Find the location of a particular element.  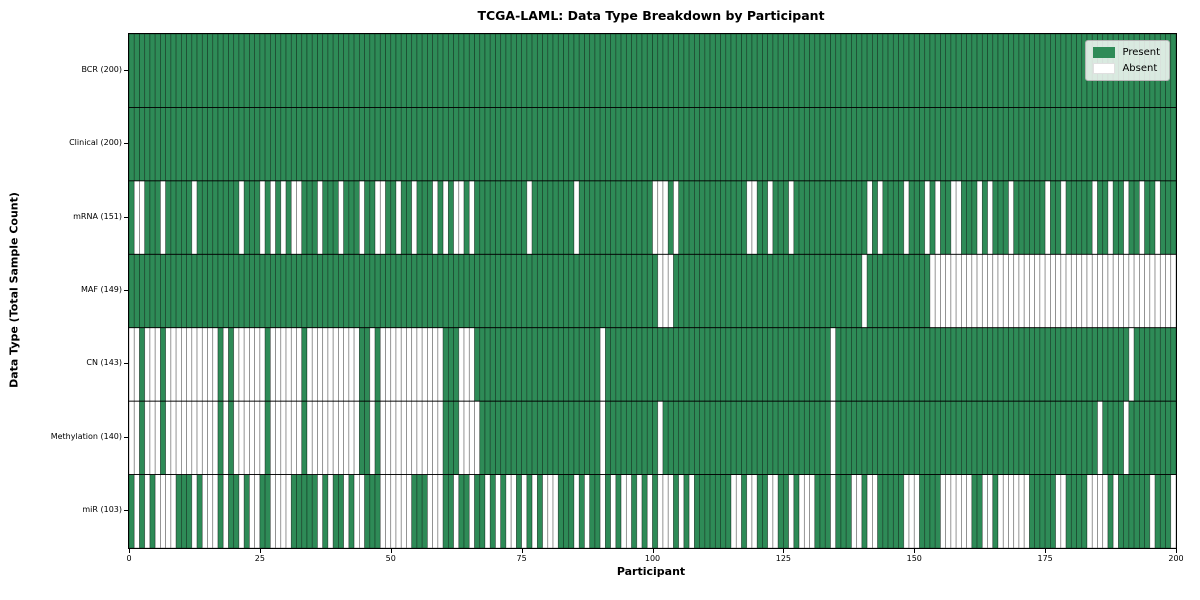

y-tick-label: MAF (149) is located at coordinates (101, 289).